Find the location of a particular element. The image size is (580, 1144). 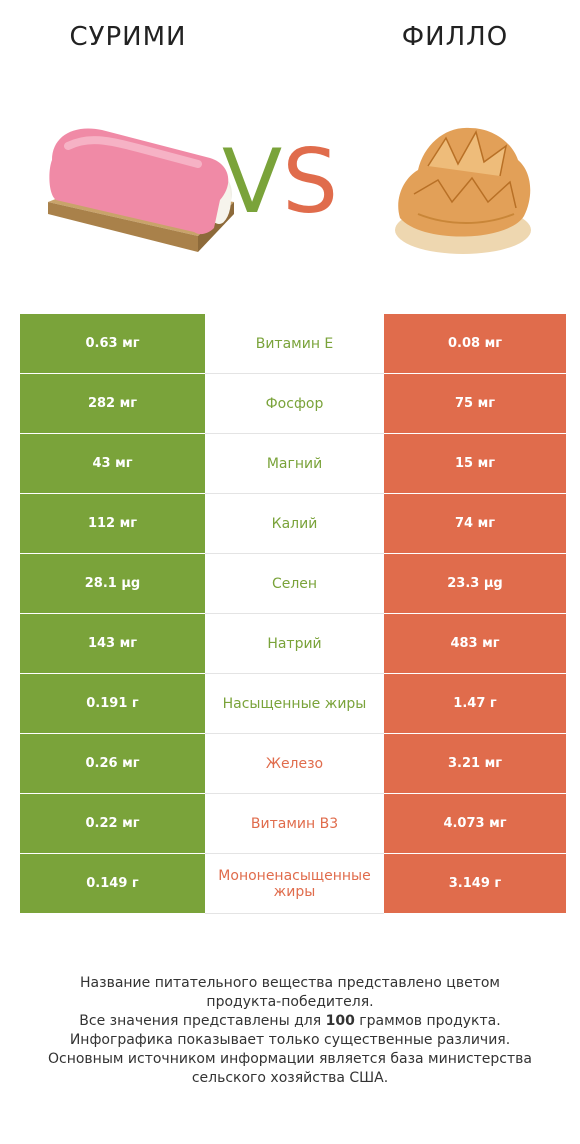

nutrient-name: Витамин B3 is located at coordinates (294, 823).